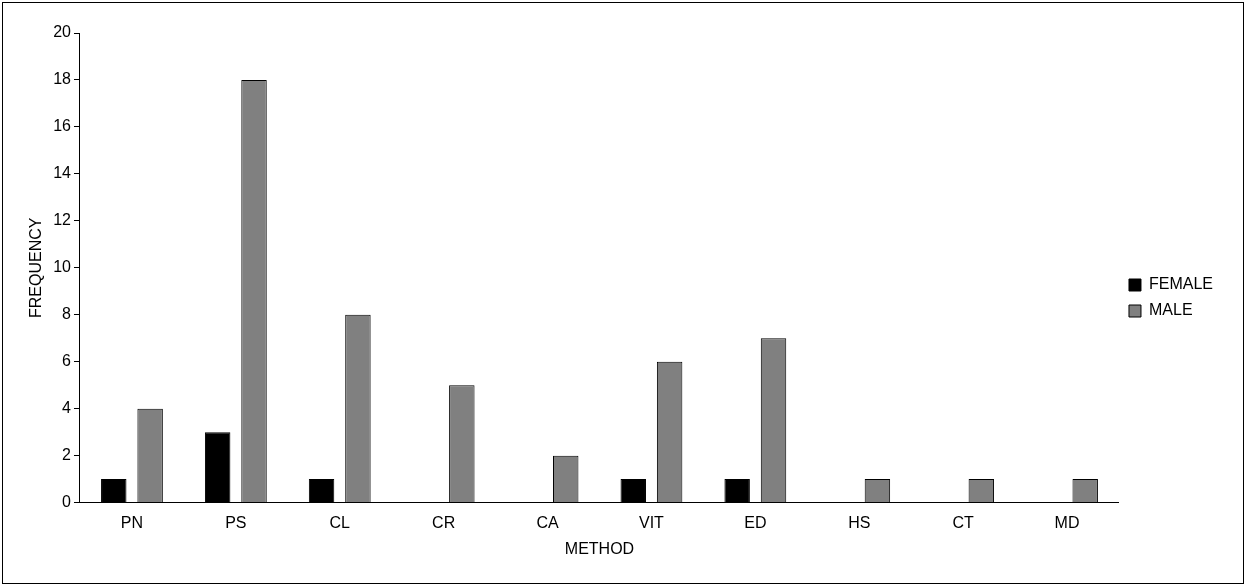 The width and height of the screenshot is (1246, 586). Describe the element at coordinates (36, 268) in the screenshot. I see `y-axis-title: FREQUENCY` at that location.